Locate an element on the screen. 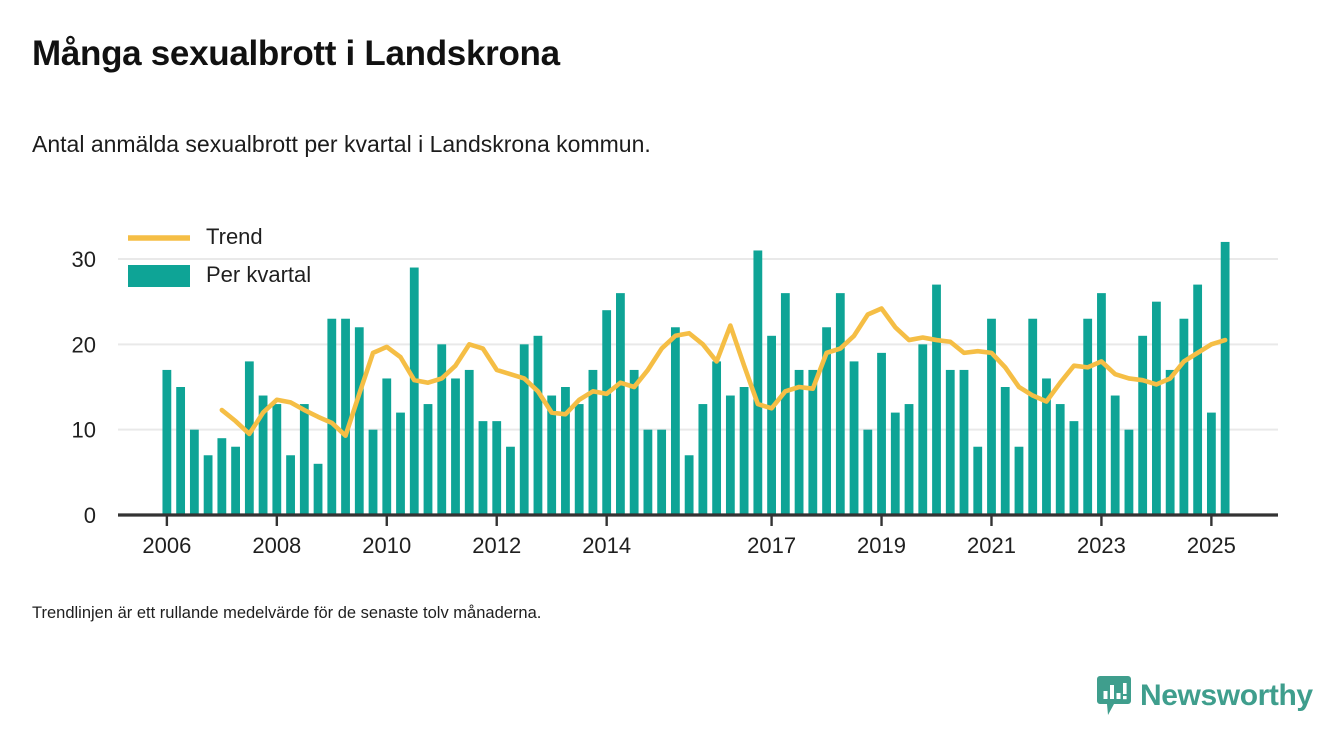 This screenshot has height=753, width=1340. x-tick-label: 2025 is located at coordinates (1211, 545).